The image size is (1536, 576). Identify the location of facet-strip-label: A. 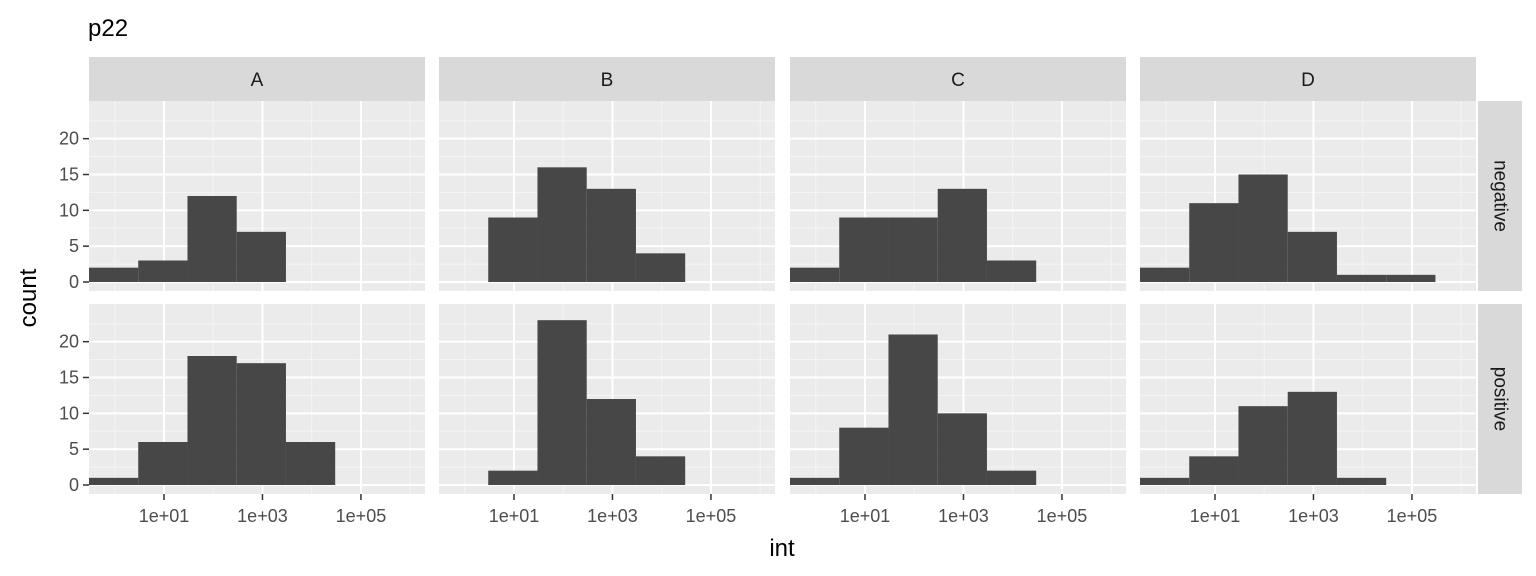
(257, 80).